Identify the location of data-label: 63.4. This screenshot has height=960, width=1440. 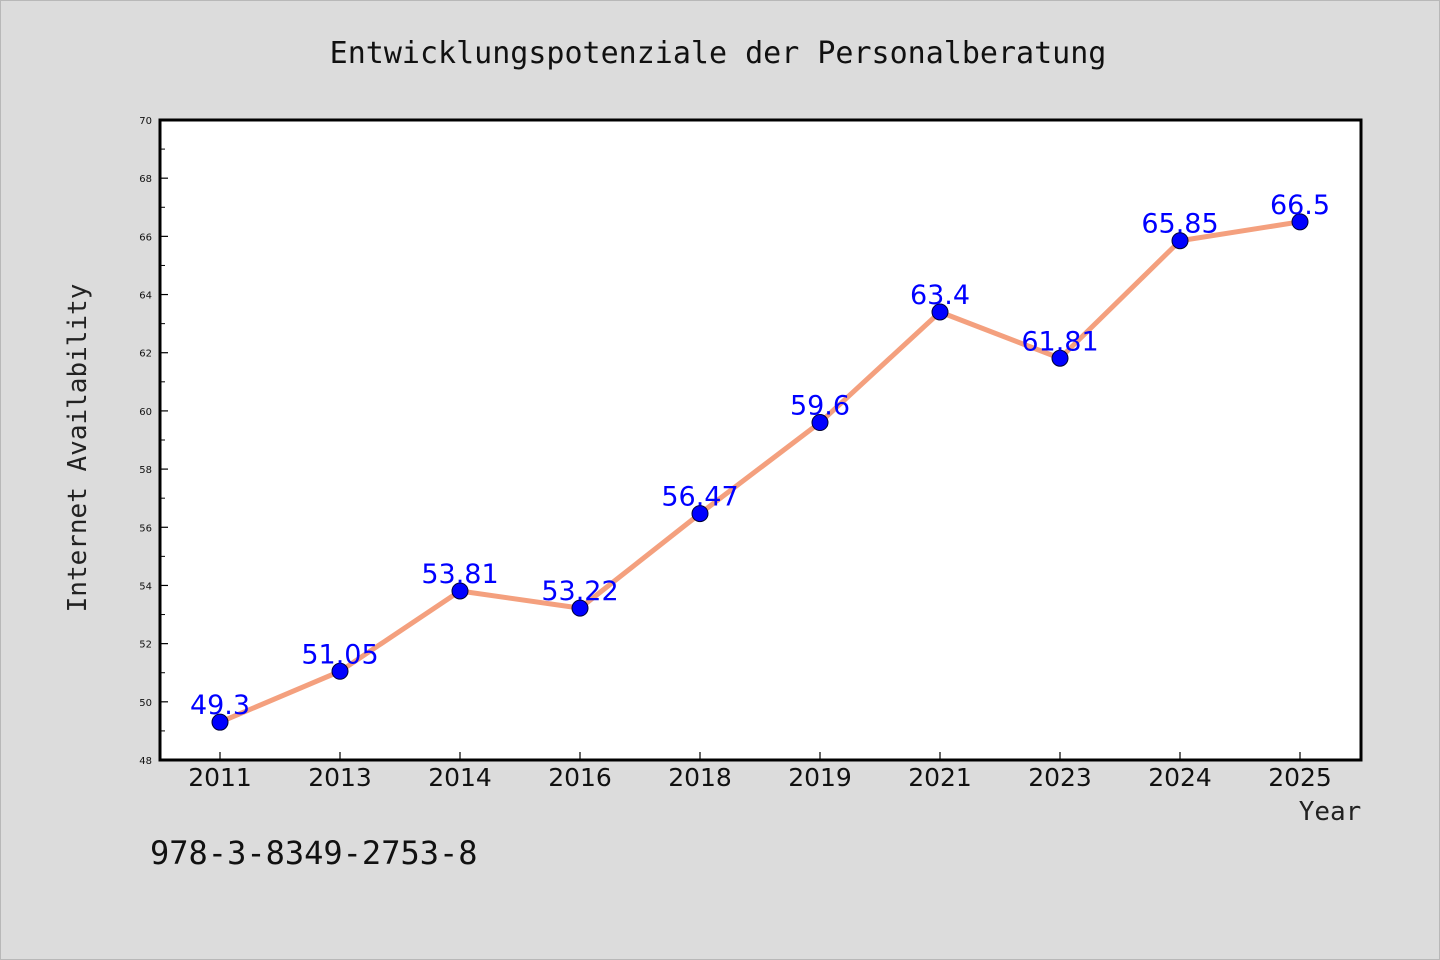
(940, 295).